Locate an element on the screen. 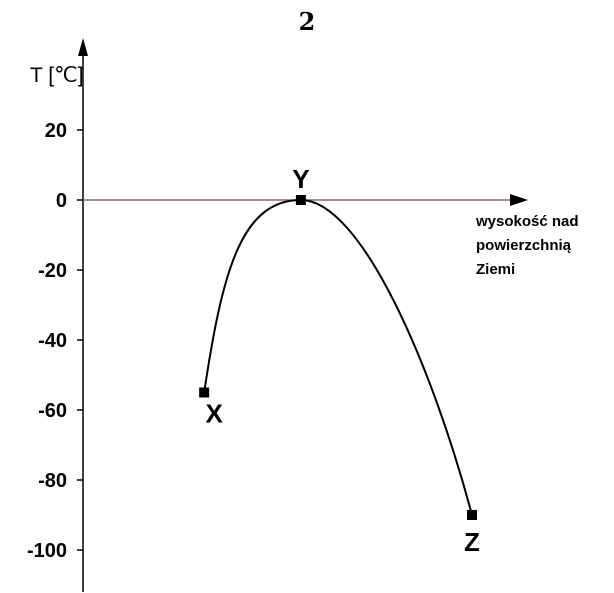  y-tick-label: -20 is located at coordinates (52, 271).